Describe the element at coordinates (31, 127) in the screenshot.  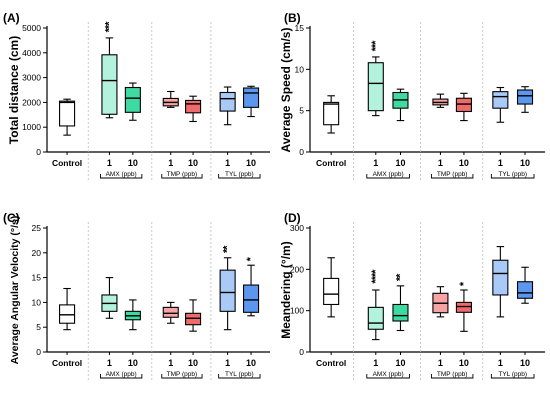
I see `y-tick-label: 1000` at that location.